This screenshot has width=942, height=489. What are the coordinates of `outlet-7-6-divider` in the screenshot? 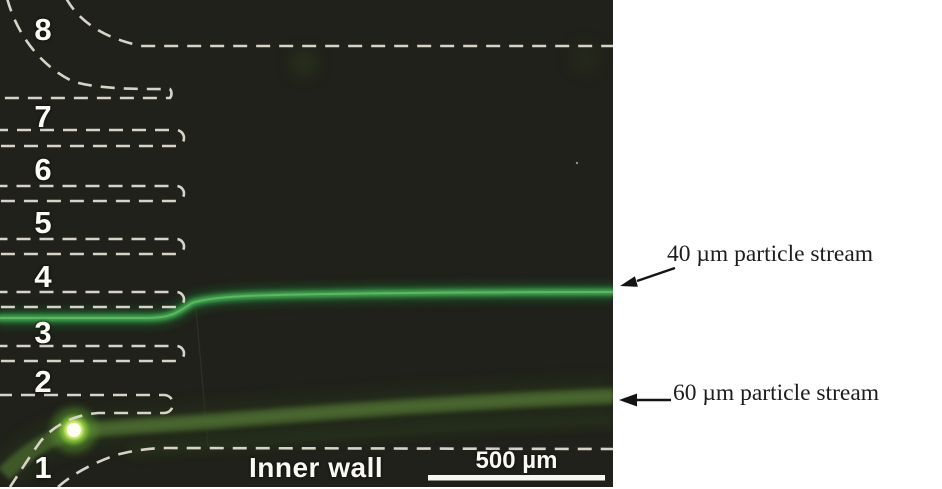 It's located at (93, 138).